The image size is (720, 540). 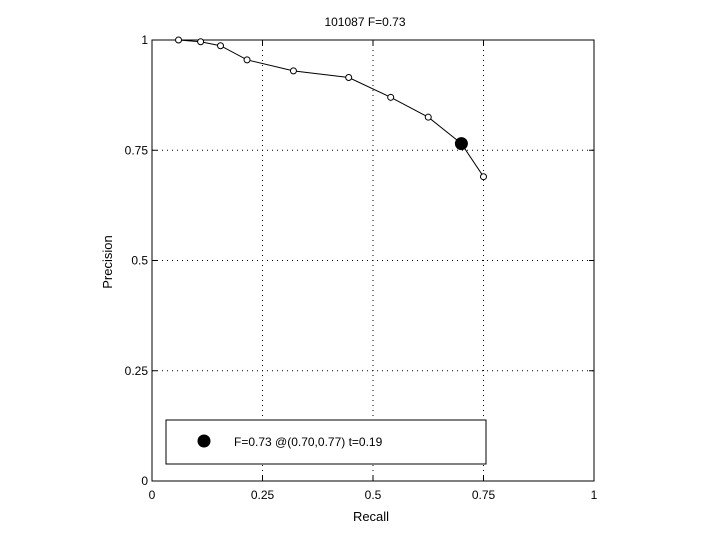 I want to click on y-tick-label: 0.75, so click(x=137, y=150).